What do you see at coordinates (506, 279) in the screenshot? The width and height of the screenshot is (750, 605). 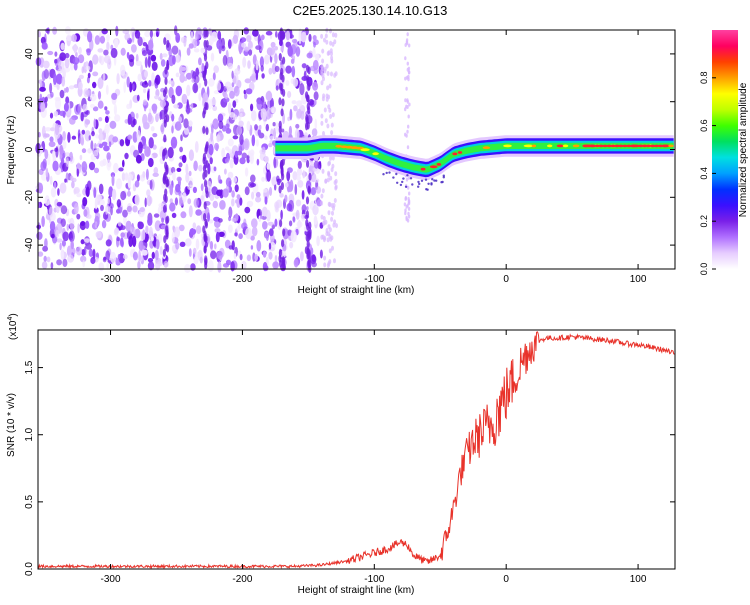 I see `spectrogram-x-tick-label: 0` at bounding box center [506, 279].